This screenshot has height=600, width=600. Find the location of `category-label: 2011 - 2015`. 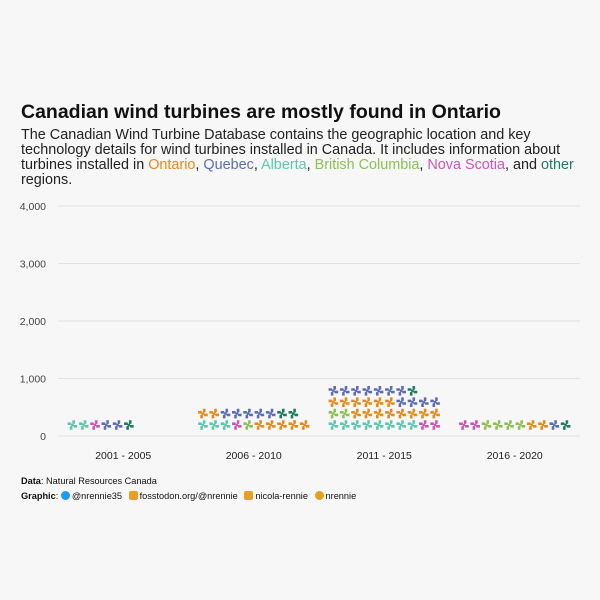

category-label: 2011 - 2015 is located at coordinates (384, 456).